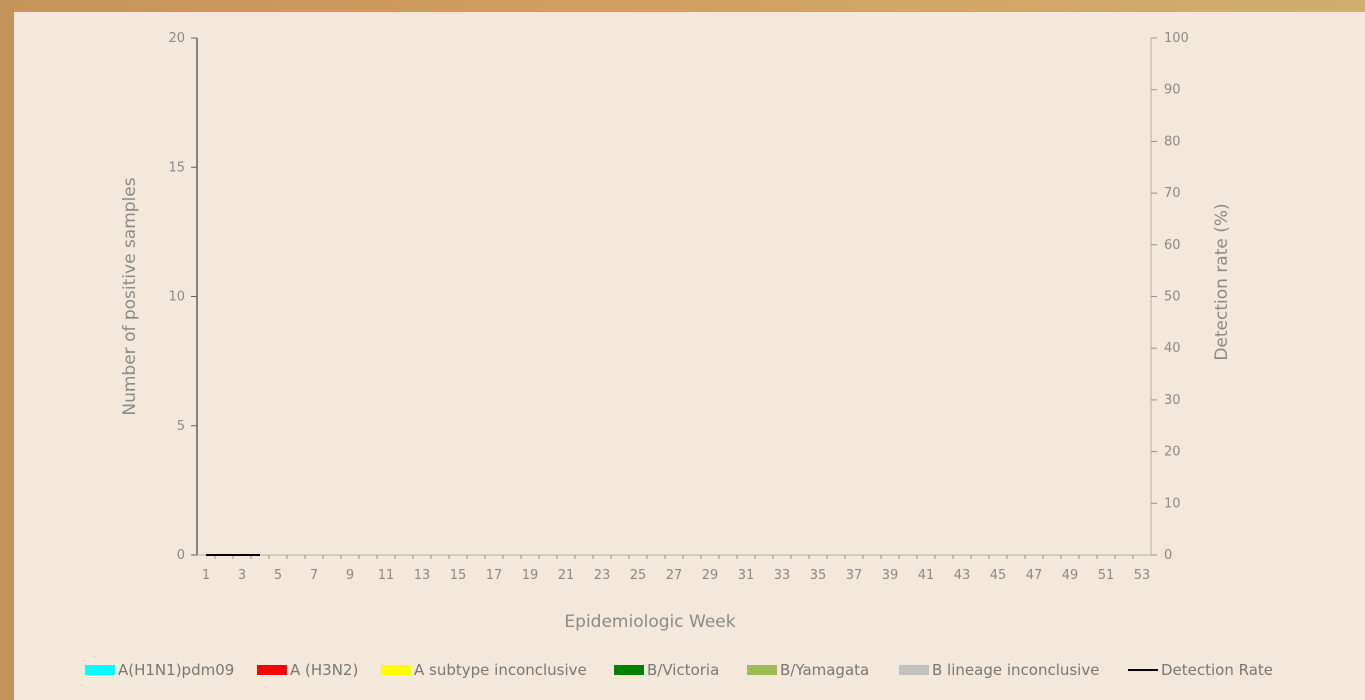 This screenshot has width=1365, height=700. Describe the element at coordinates (1172, 193) in the screenshot. I see `right-tick-label: 70` at that location.